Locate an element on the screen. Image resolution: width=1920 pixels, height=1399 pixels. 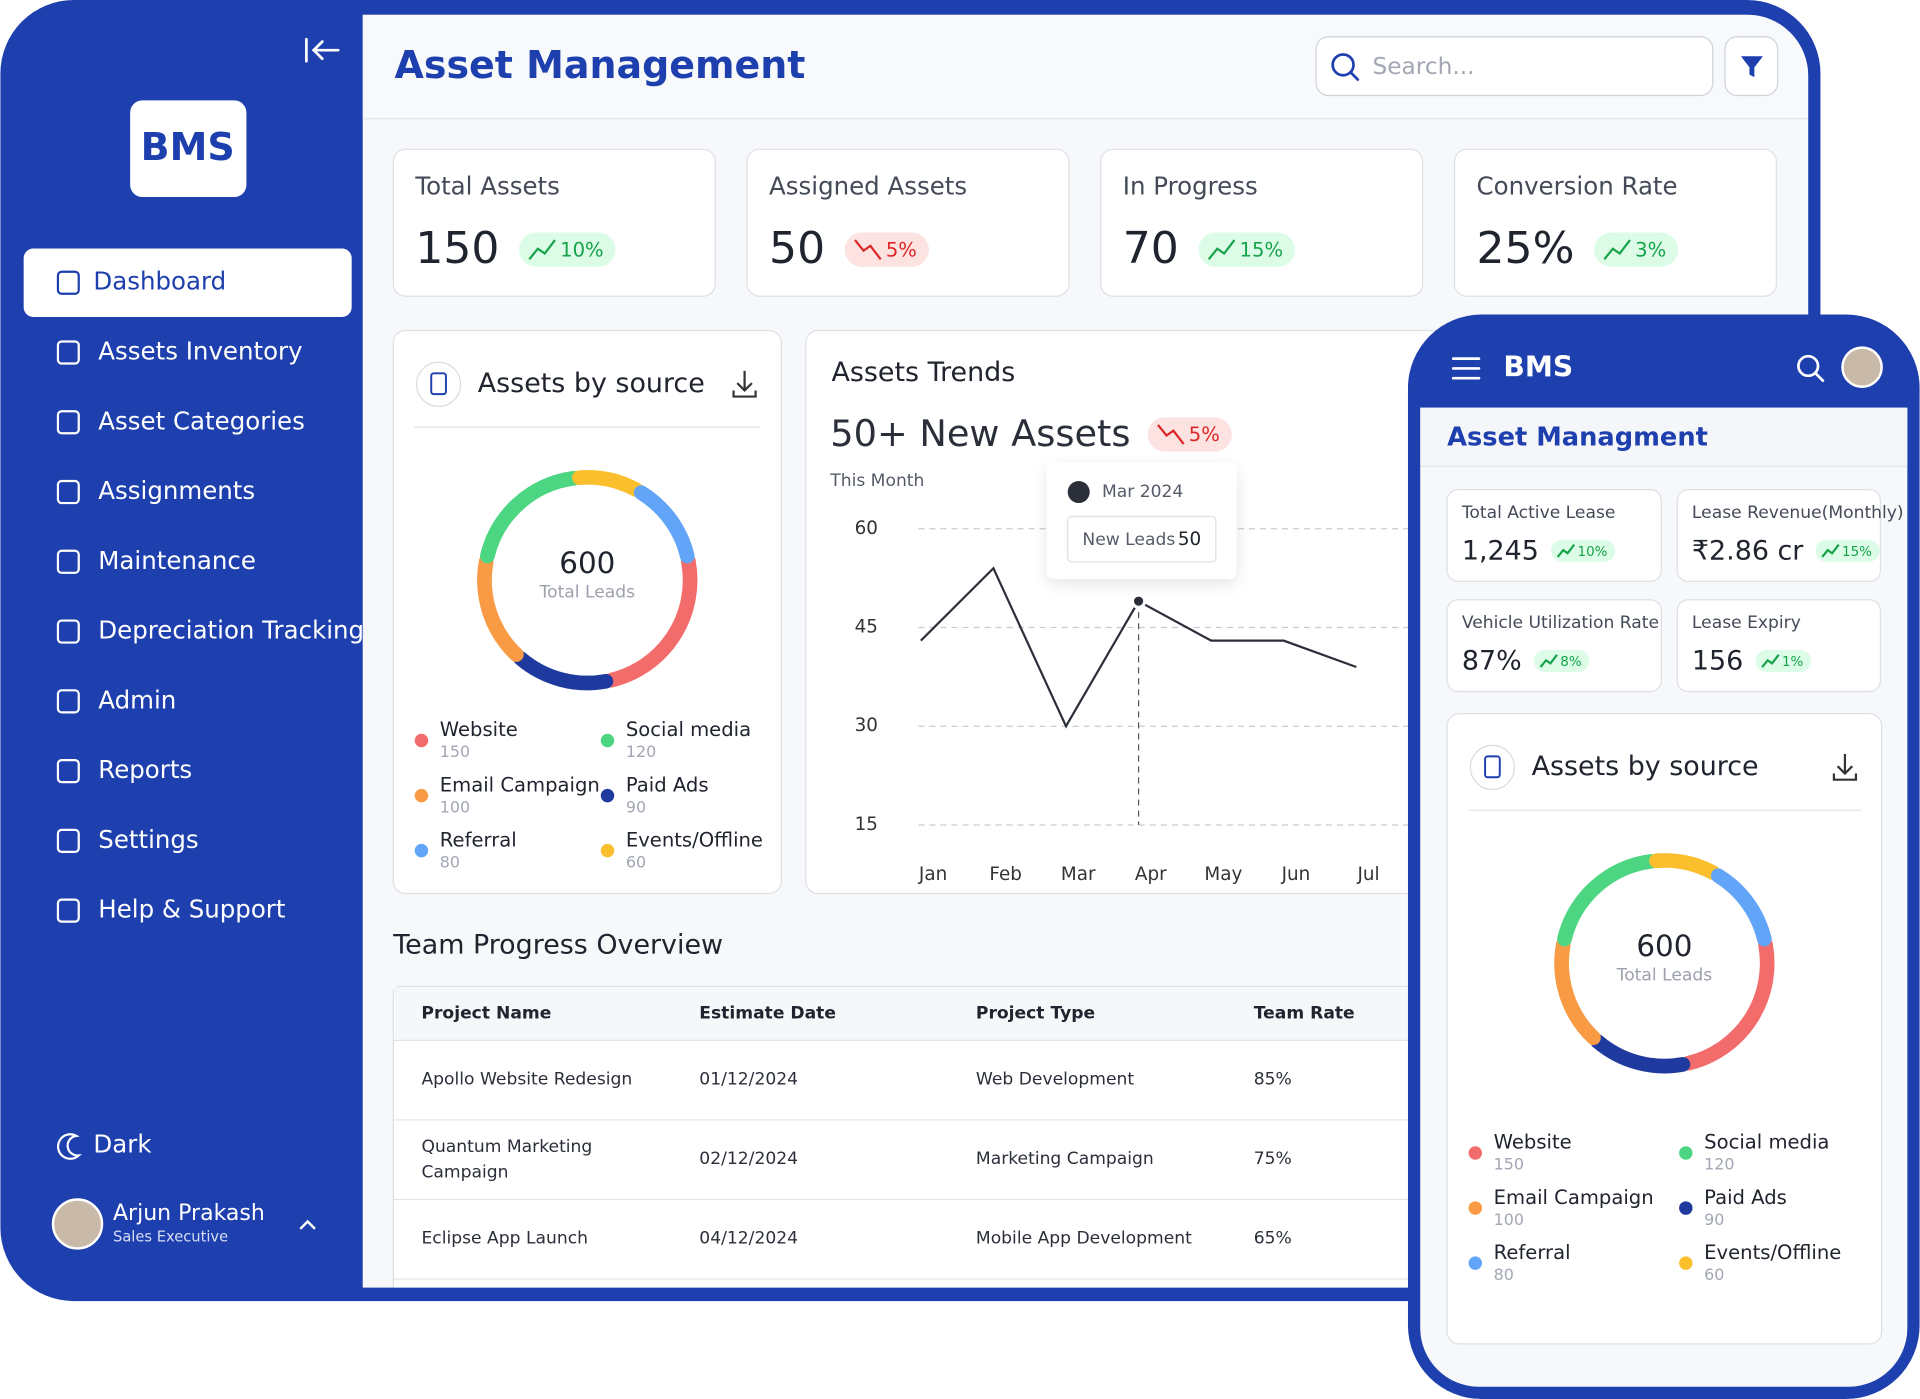
change-badge: 3% is located at coordinates (1636, 249).